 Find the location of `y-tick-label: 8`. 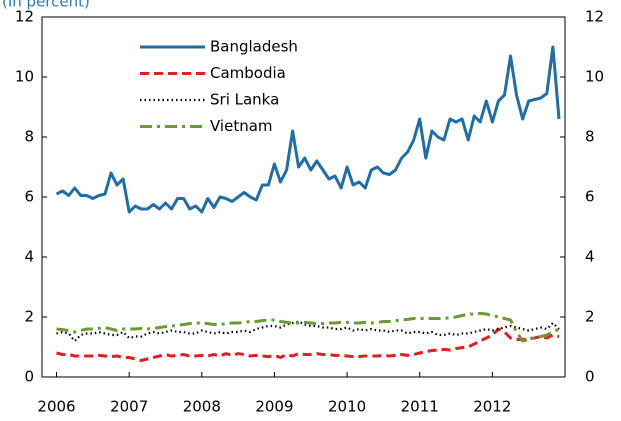

y-tick-label: 8 is located at coordinates (29, 137).